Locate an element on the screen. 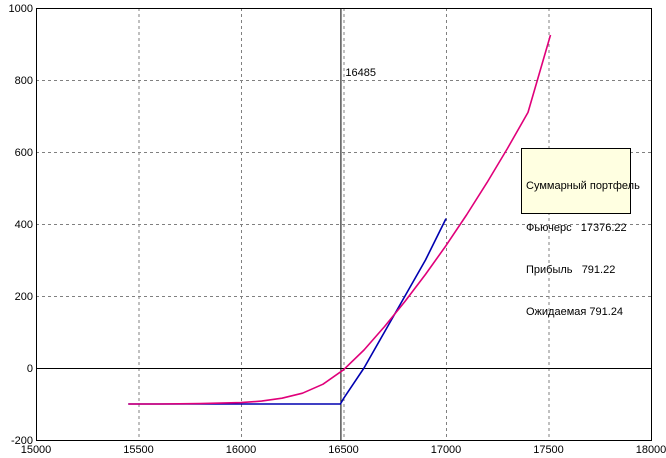  x-tick-label: 16000 is located at coordinates (241, 450).